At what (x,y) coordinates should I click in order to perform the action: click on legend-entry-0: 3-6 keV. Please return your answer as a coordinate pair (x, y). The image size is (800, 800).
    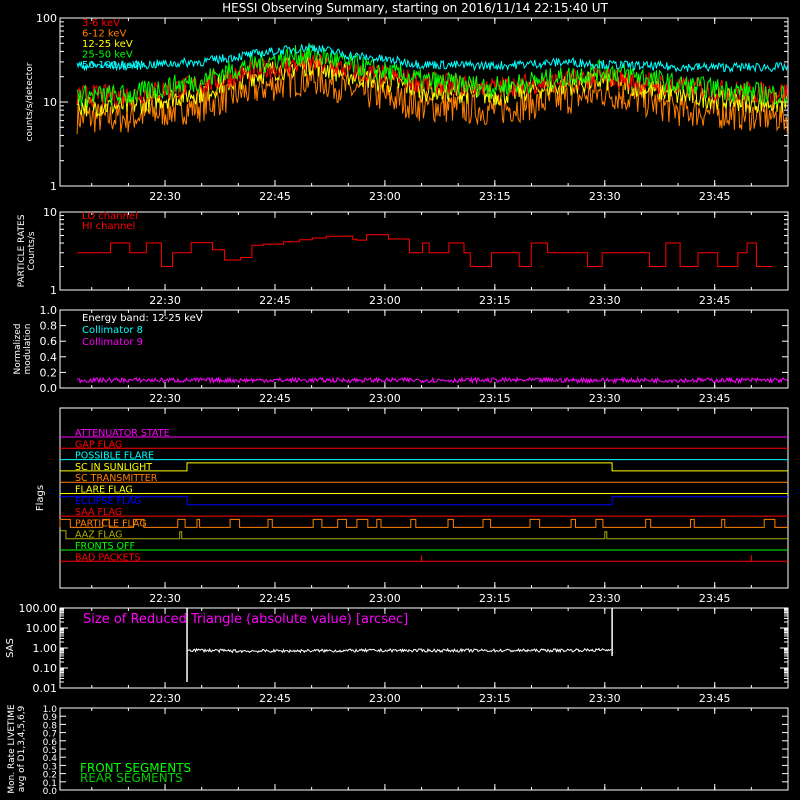
    Looking at the image, I should click on (101, 23).